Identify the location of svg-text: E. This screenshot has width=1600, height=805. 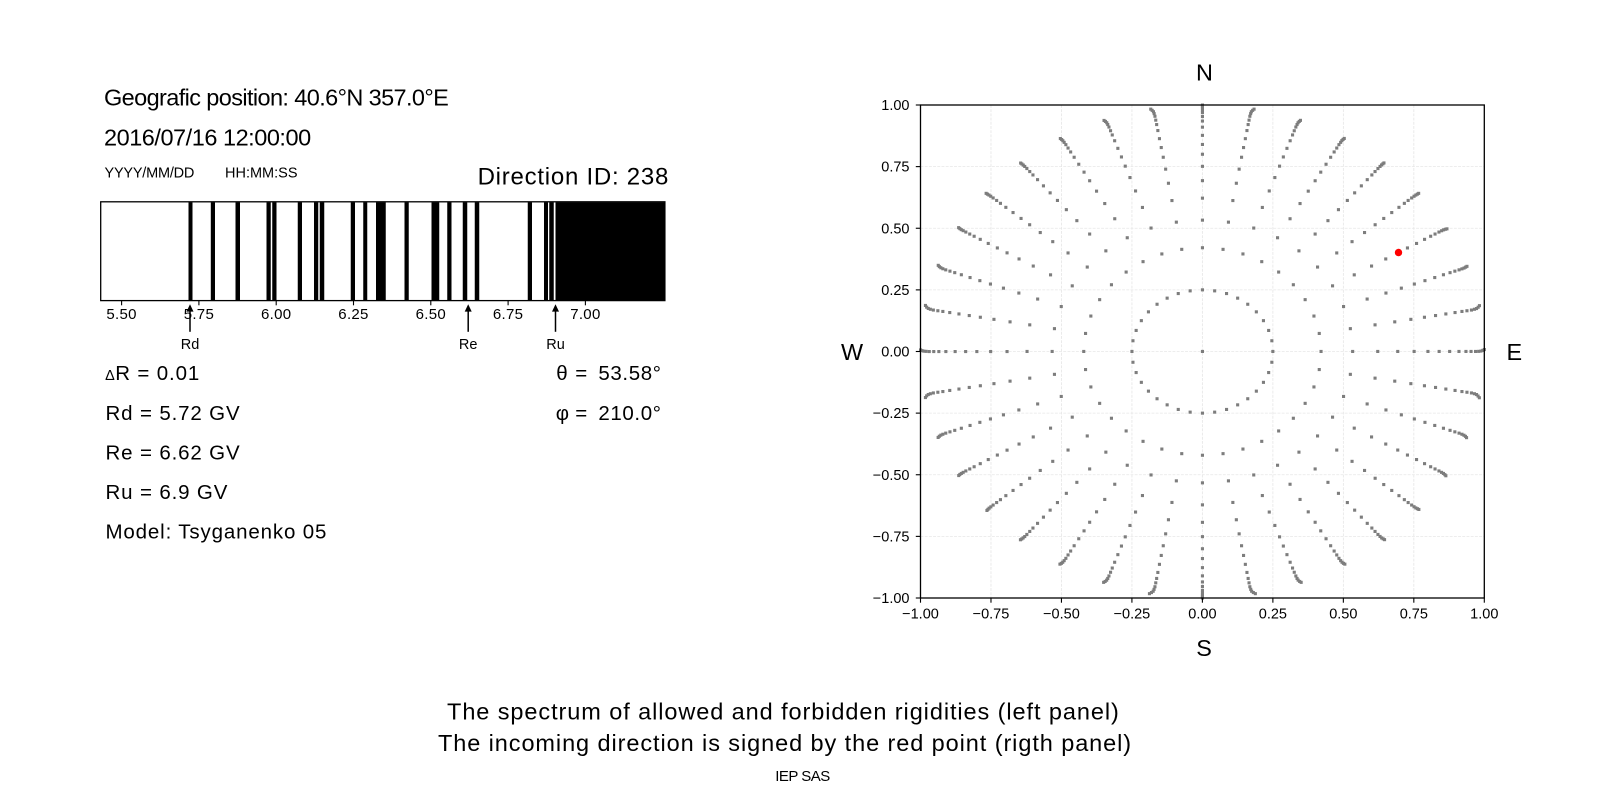
(1514, 352).